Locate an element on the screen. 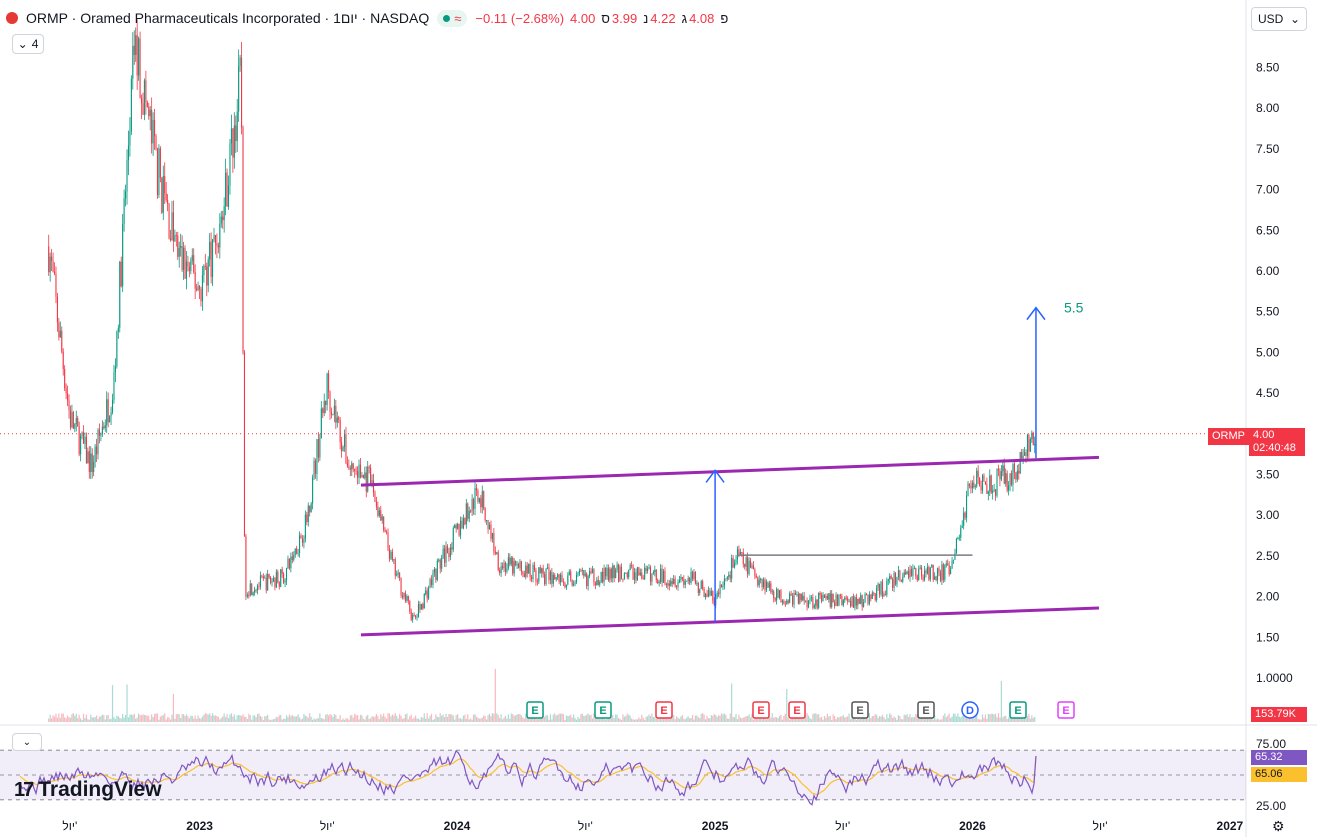 The width and height of the screenshot is (1317, 837). currency-select: USD ⌄ is located at coordinates (1279, 19).